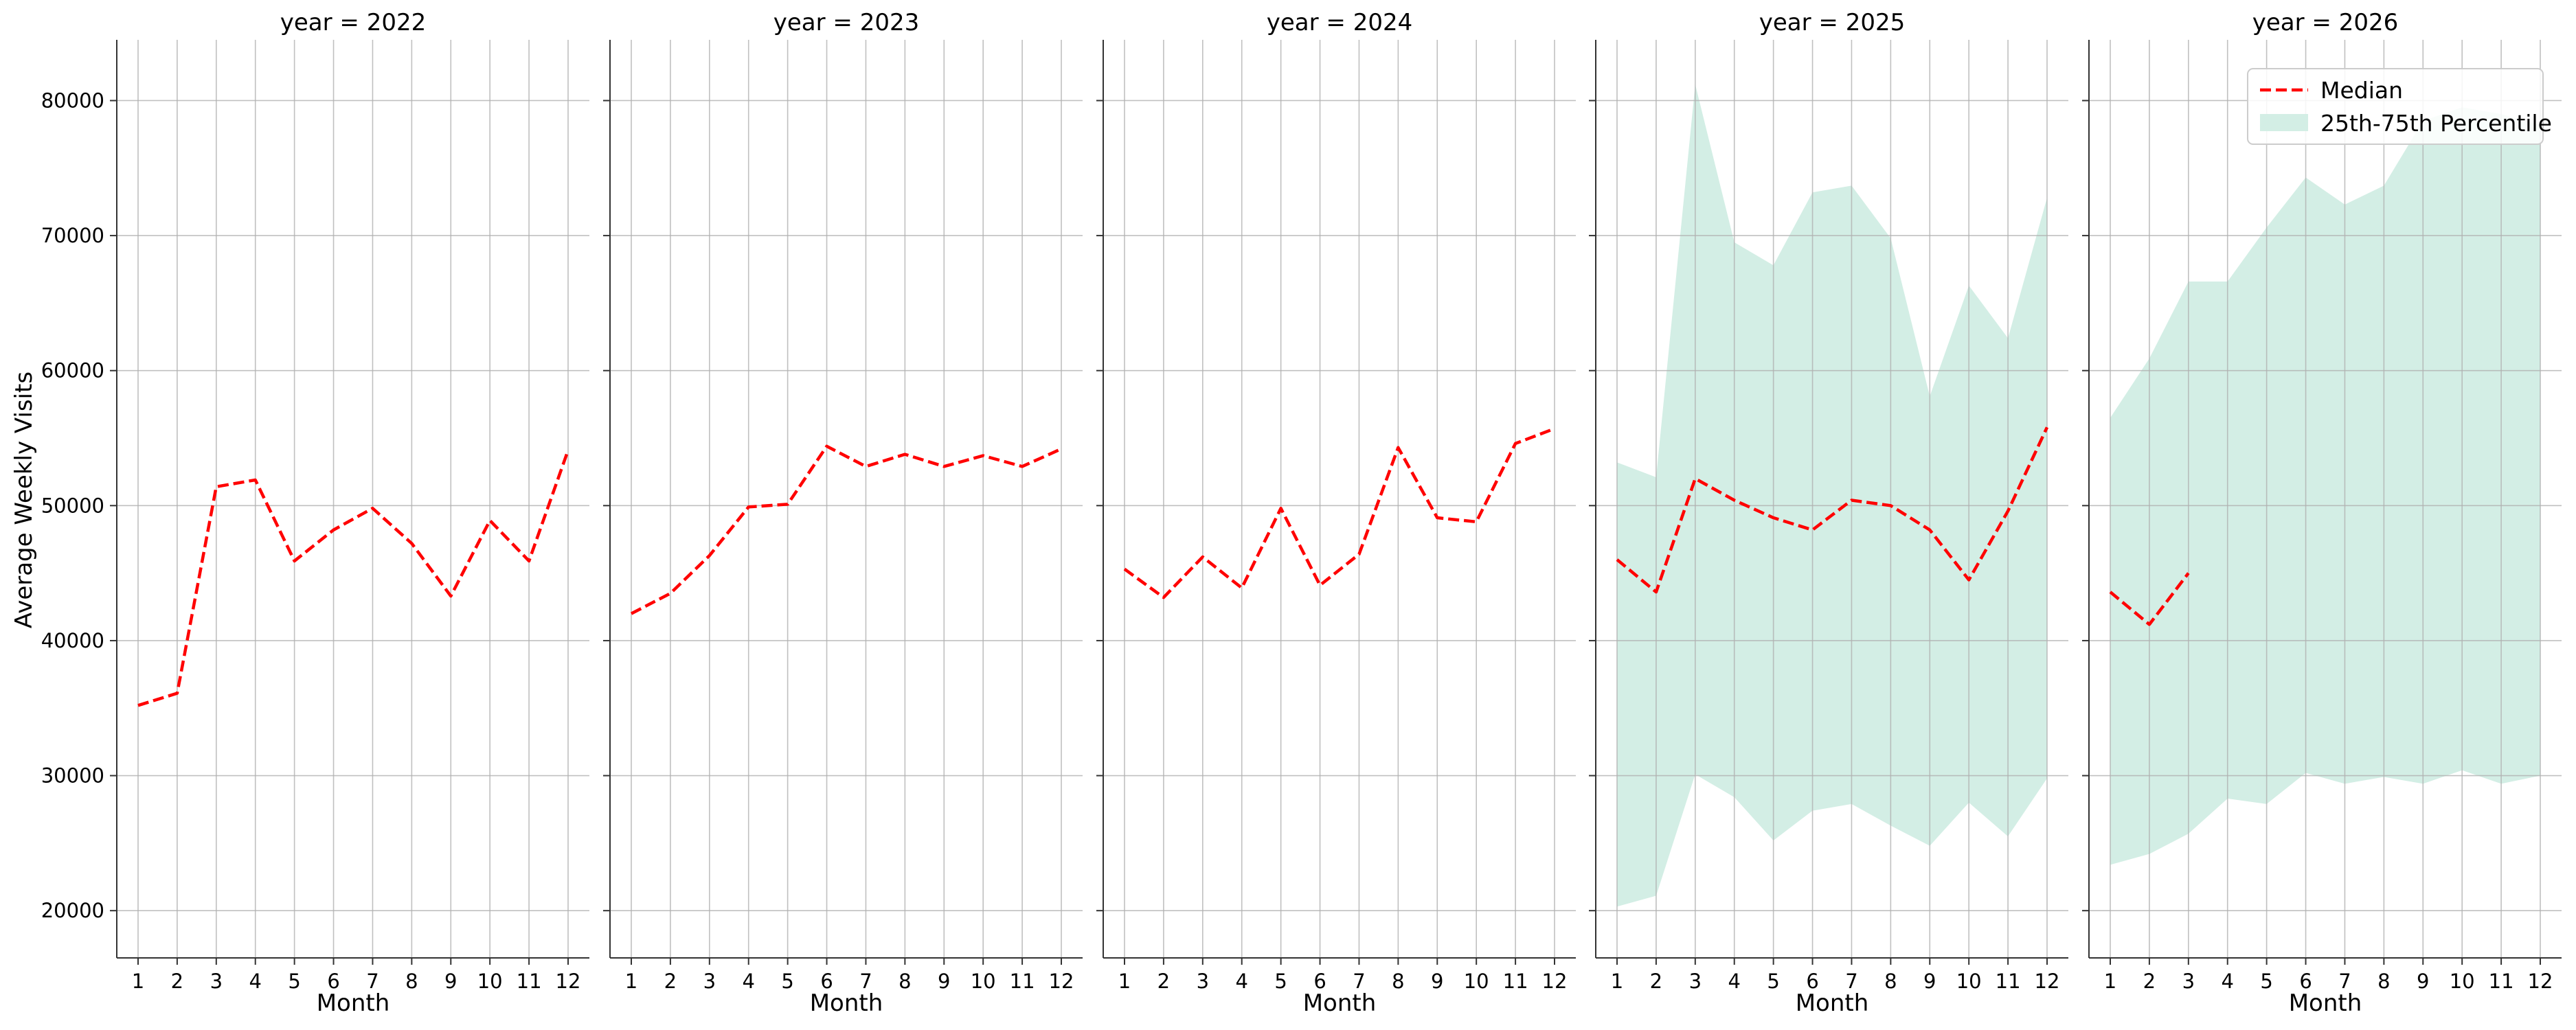 The height and width of the screenshot is (1030, 2576). I want to click on panel-title: year = 2024, so click(1339, 23).